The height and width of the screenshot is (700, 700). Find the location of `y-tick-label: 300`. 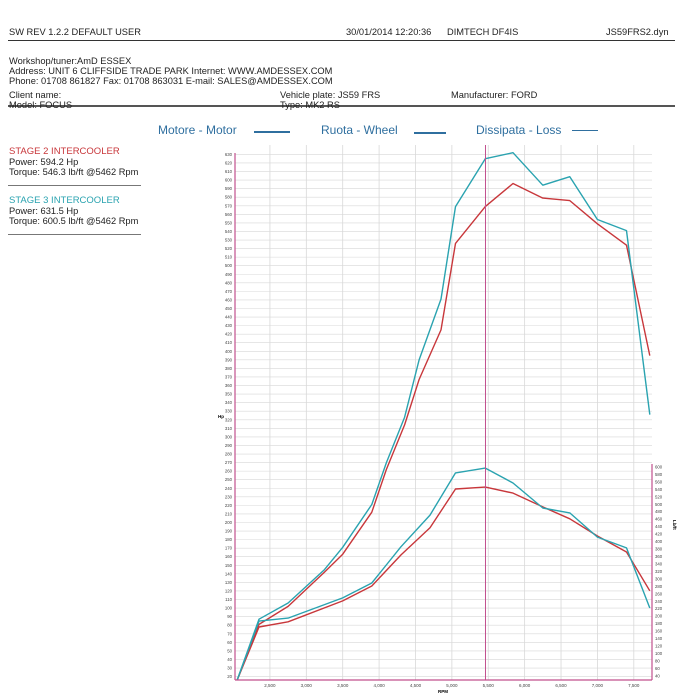

y-tick-label: 300 is located at coordinates (229, 436).